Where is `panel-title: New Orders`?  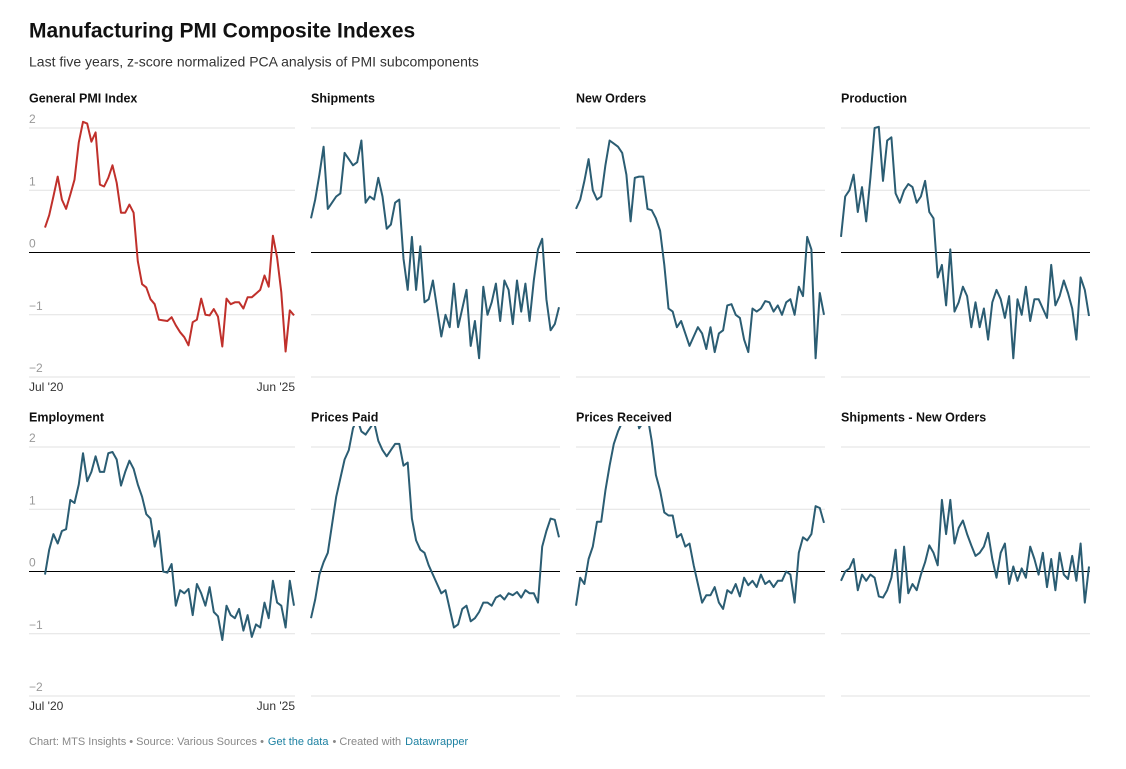
panel-title: New Orders is located at coordinates (611, 98).